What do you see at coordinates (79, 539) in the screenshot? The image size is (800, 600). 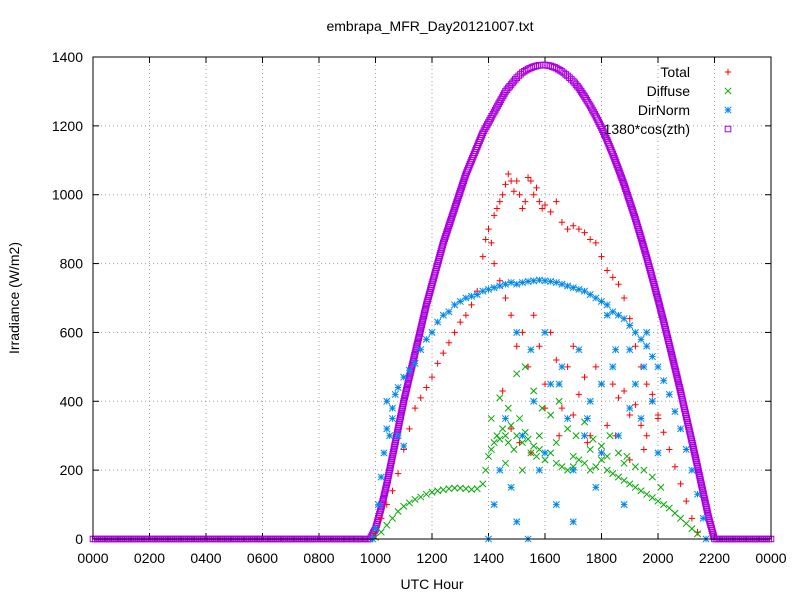 I see `y-tick-label: 0` at bounding box center [79, 539].